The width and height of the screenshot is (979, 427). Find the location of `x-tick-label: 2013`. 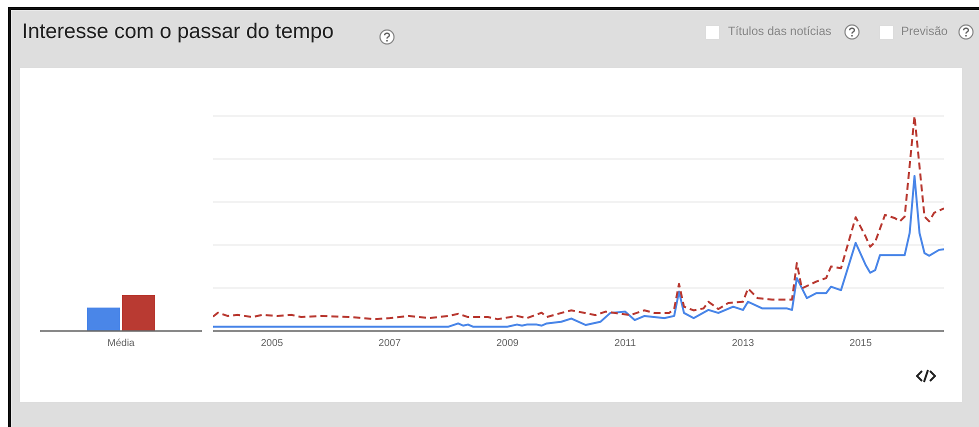

x-tick-label: 2013 is located at coordinates (743, 344).